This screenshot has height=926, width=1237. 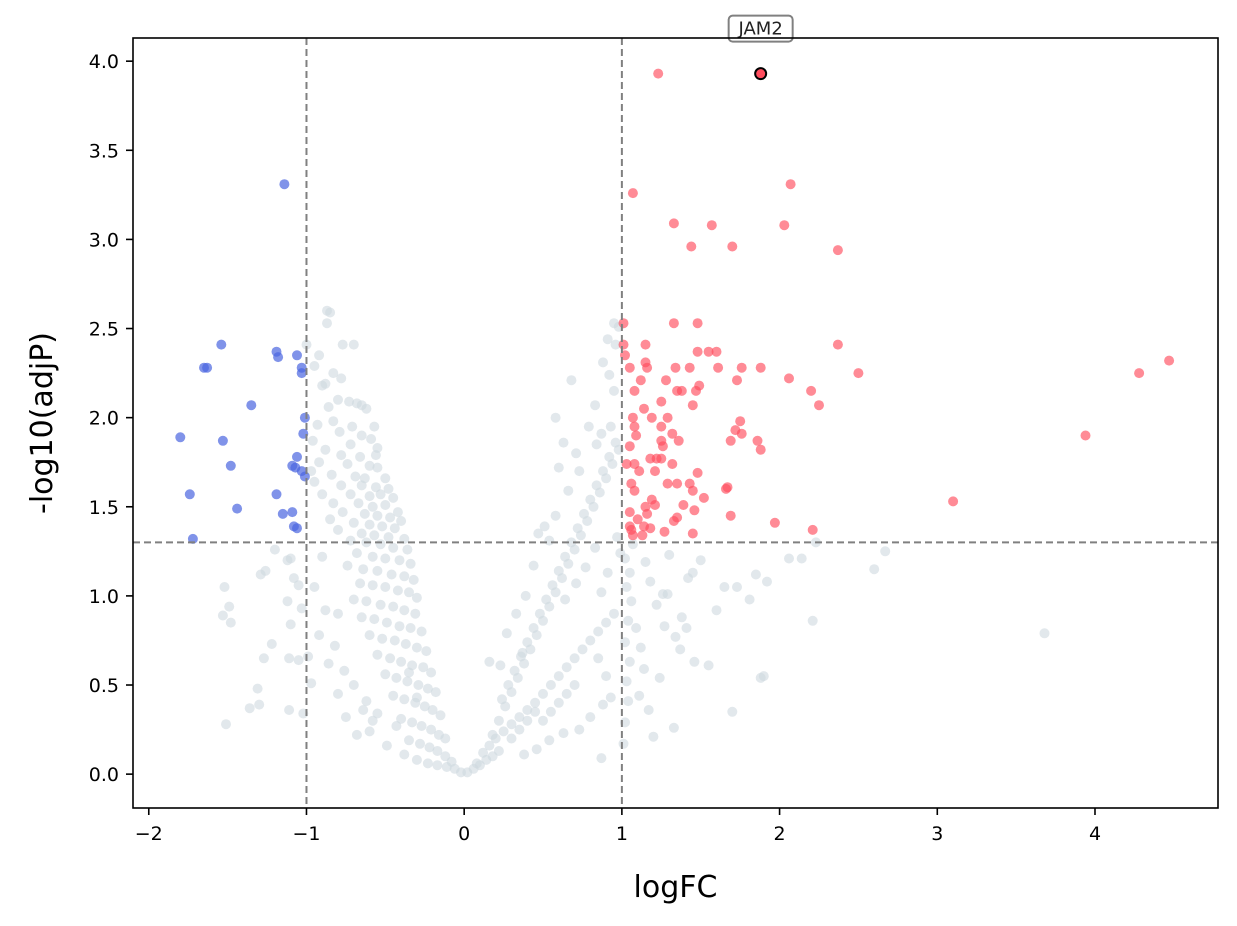 What do you see at coordinates (111, 418) in the screenshot?
I see `y-axis-ticks: 0.0 0.5 1.0 1.5 2.0 2.5 3.0 3.5 4.0` at bounding box center [111, 418].